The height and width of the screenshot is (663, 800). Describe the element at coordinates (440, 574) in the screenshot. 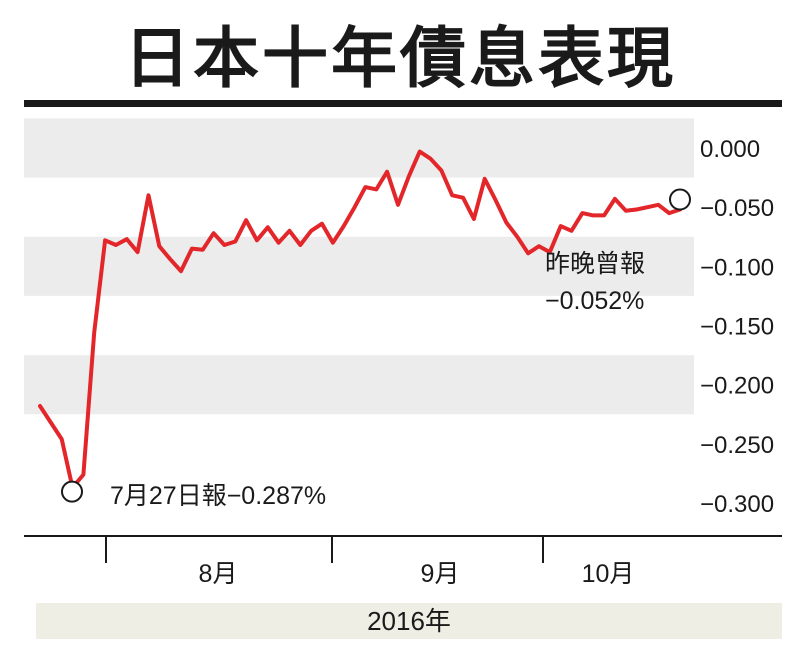

I see `x-tick-label: 9月` at that location.